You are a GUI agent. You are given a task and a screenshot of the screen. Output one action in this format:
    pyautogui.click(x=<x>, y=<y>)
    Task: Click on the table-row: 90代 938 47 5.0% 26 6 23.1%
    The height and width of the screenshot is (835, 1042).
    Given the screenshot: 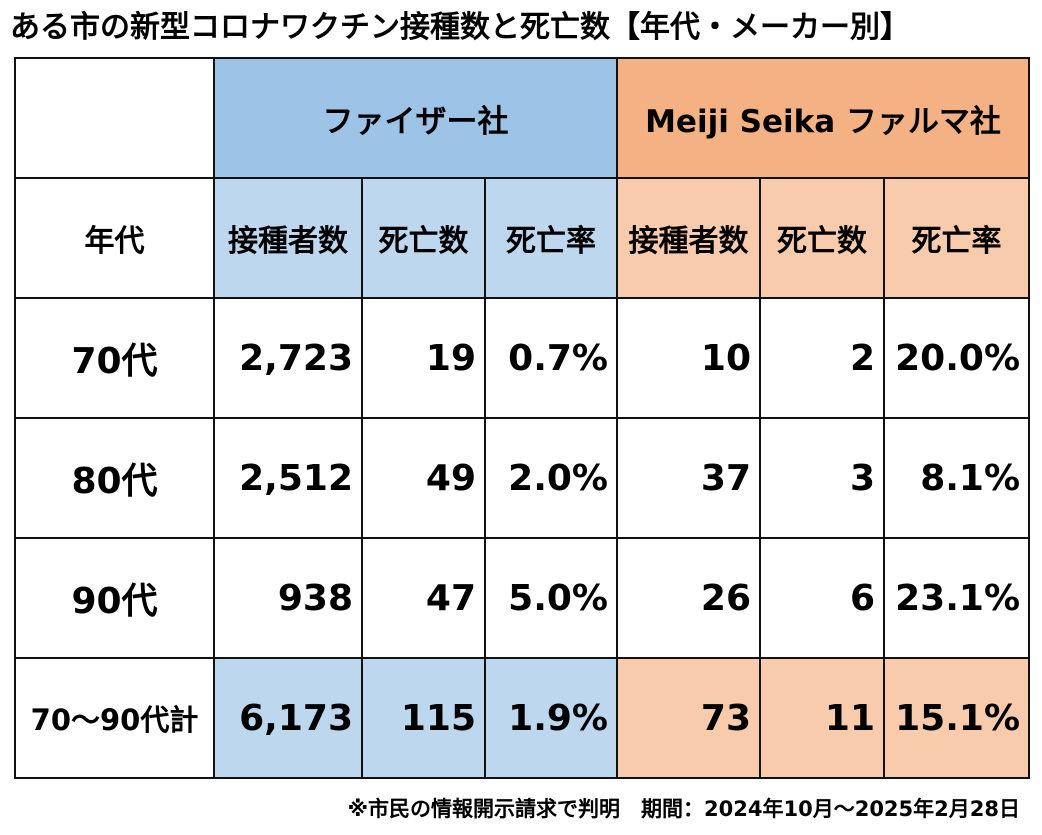 What is the action you would take?
    pyautogui.click(x=522, y=598)
    